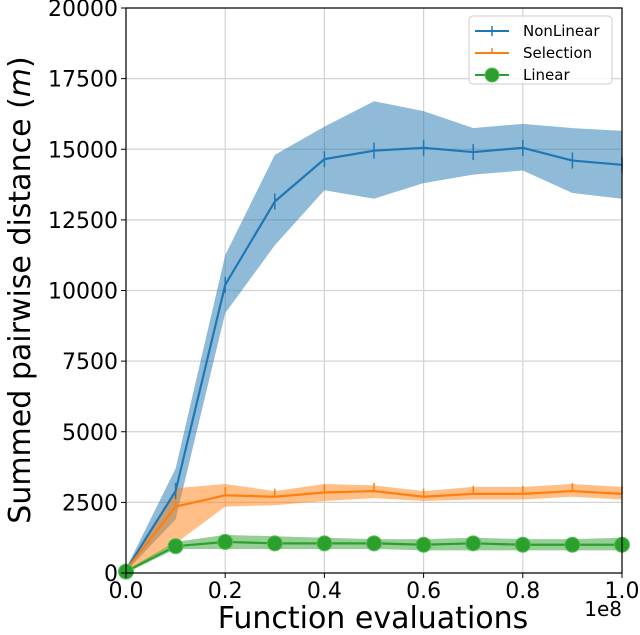 The width and height of the screenshot is (640, 635). I want to click on y-axis-label: Summed pairwise distance (m), so click(20, 289).